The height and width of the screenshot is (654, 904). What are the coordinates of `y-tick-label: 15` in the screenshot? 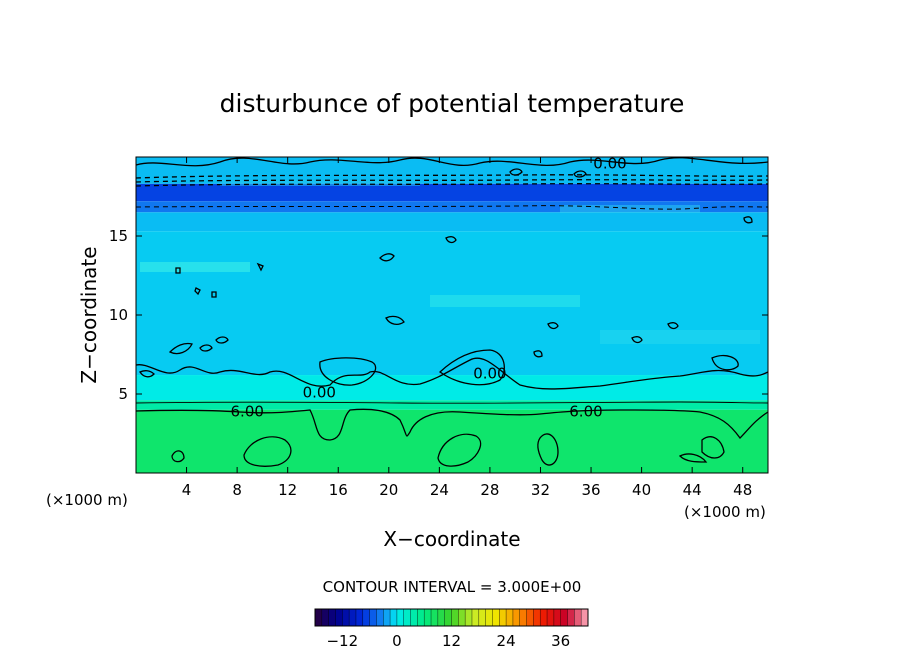 It's located at (118, 236).